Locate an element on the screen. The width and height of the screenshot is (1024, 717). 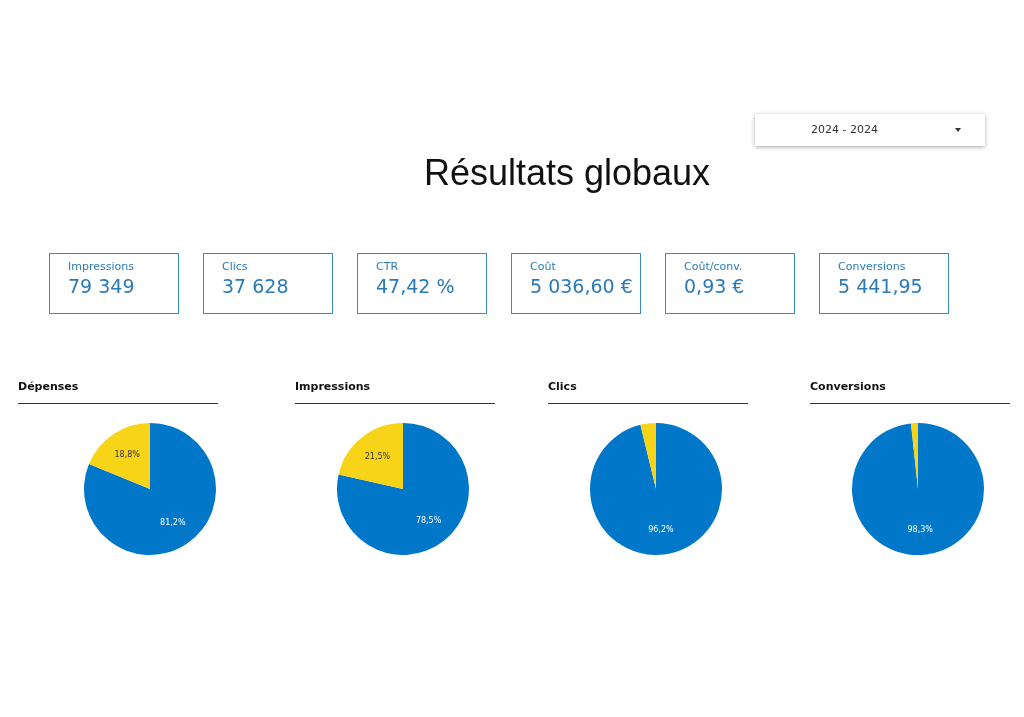
data-label: 21,5% is located at coordinates (377, 457).